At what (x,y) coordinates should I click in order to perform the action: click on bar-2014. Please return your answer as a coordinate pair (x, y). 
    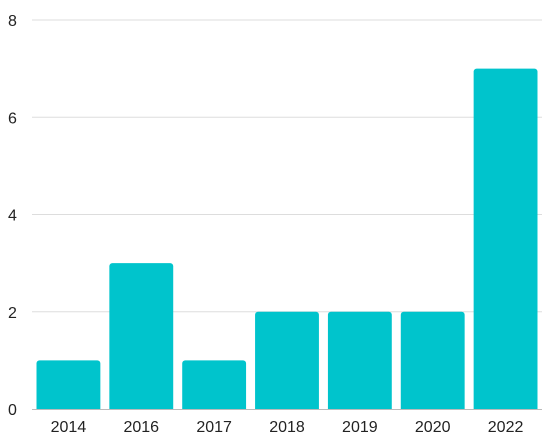
    Looking at the image, I should click on (68, 386).